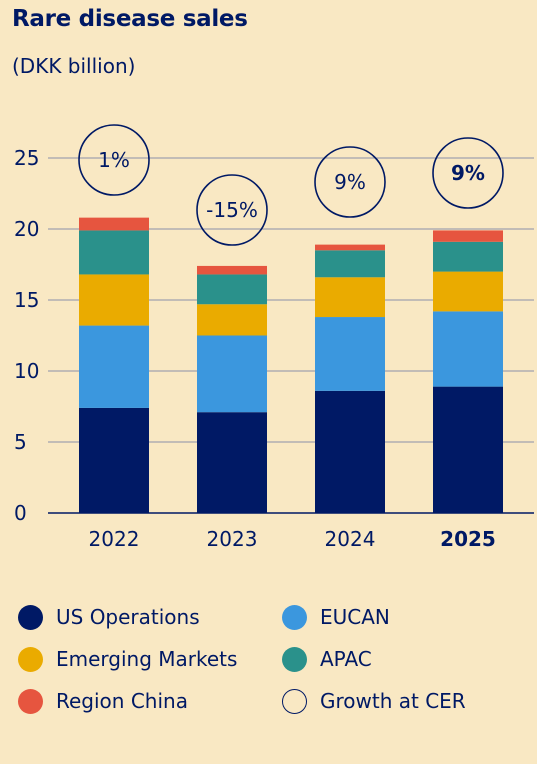  I want to click on legend-label: APAC, so click(346, 659).